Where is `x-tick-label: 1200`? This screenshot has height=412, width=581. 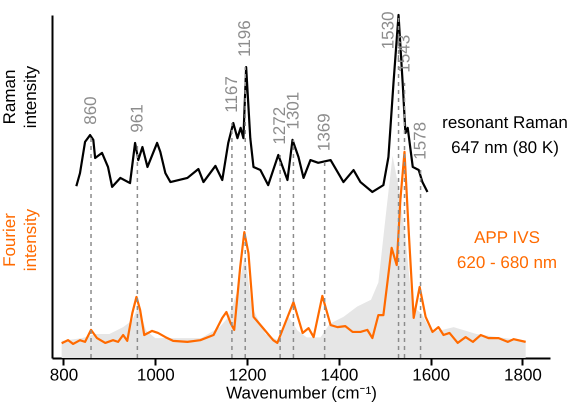 x-tick-label: 1200 is located at coordinates (247, 375).